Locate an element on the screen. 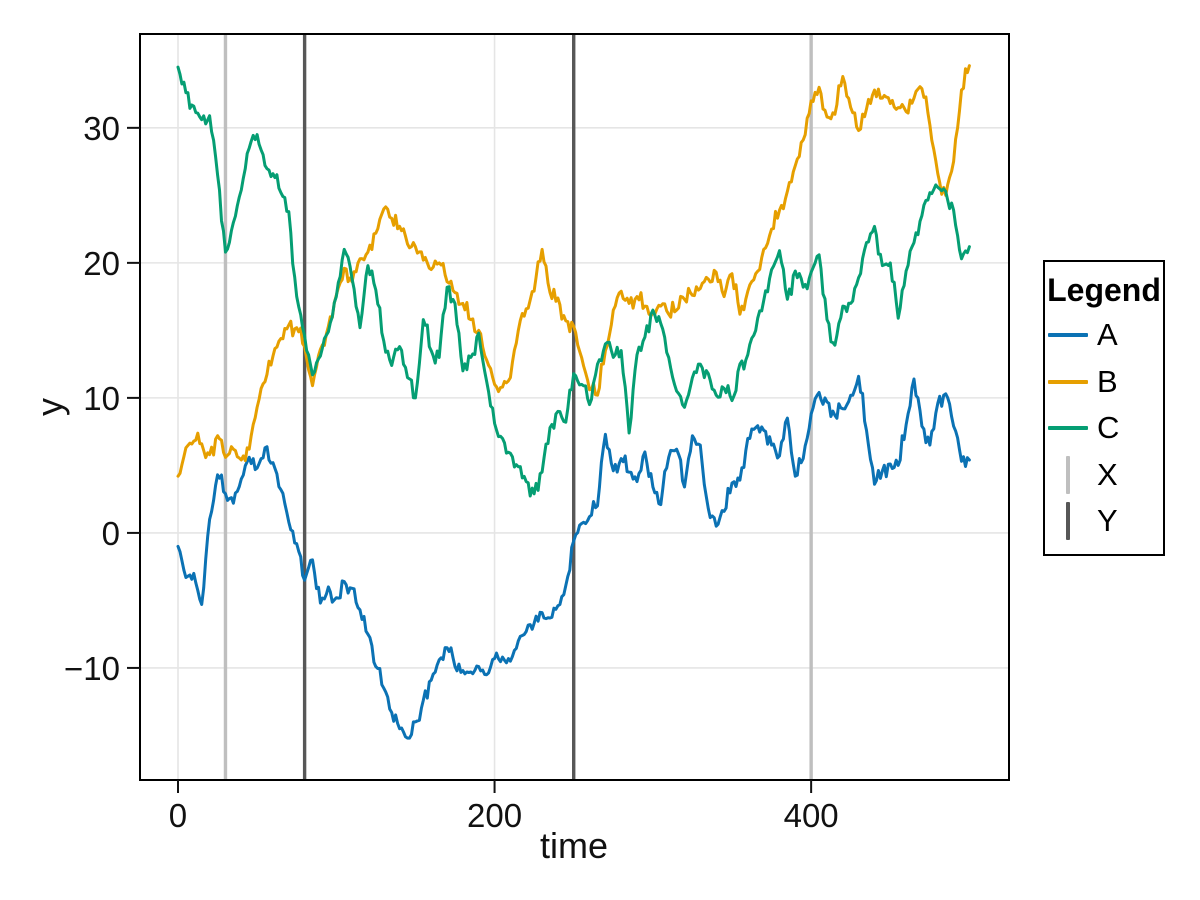 The width and height of the screenshot is (1200, 900). legend-swatch-Y-vline-icon is located at coordinates (1068, 521).